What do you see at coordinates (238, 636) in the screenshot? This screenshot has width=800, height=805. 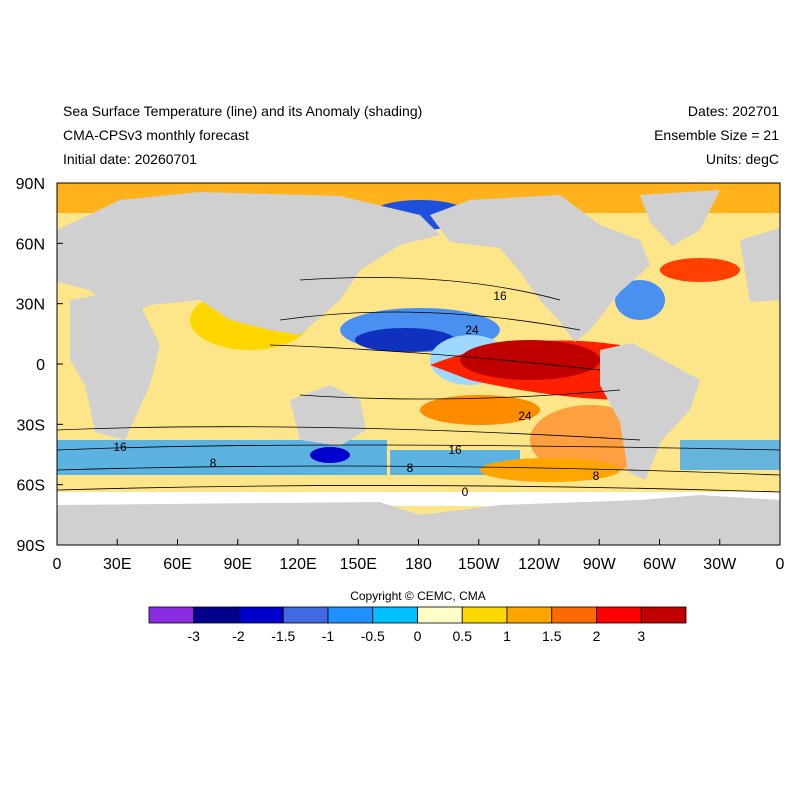 I see `colorbar-label: -2` at bounding box center [238, 636].